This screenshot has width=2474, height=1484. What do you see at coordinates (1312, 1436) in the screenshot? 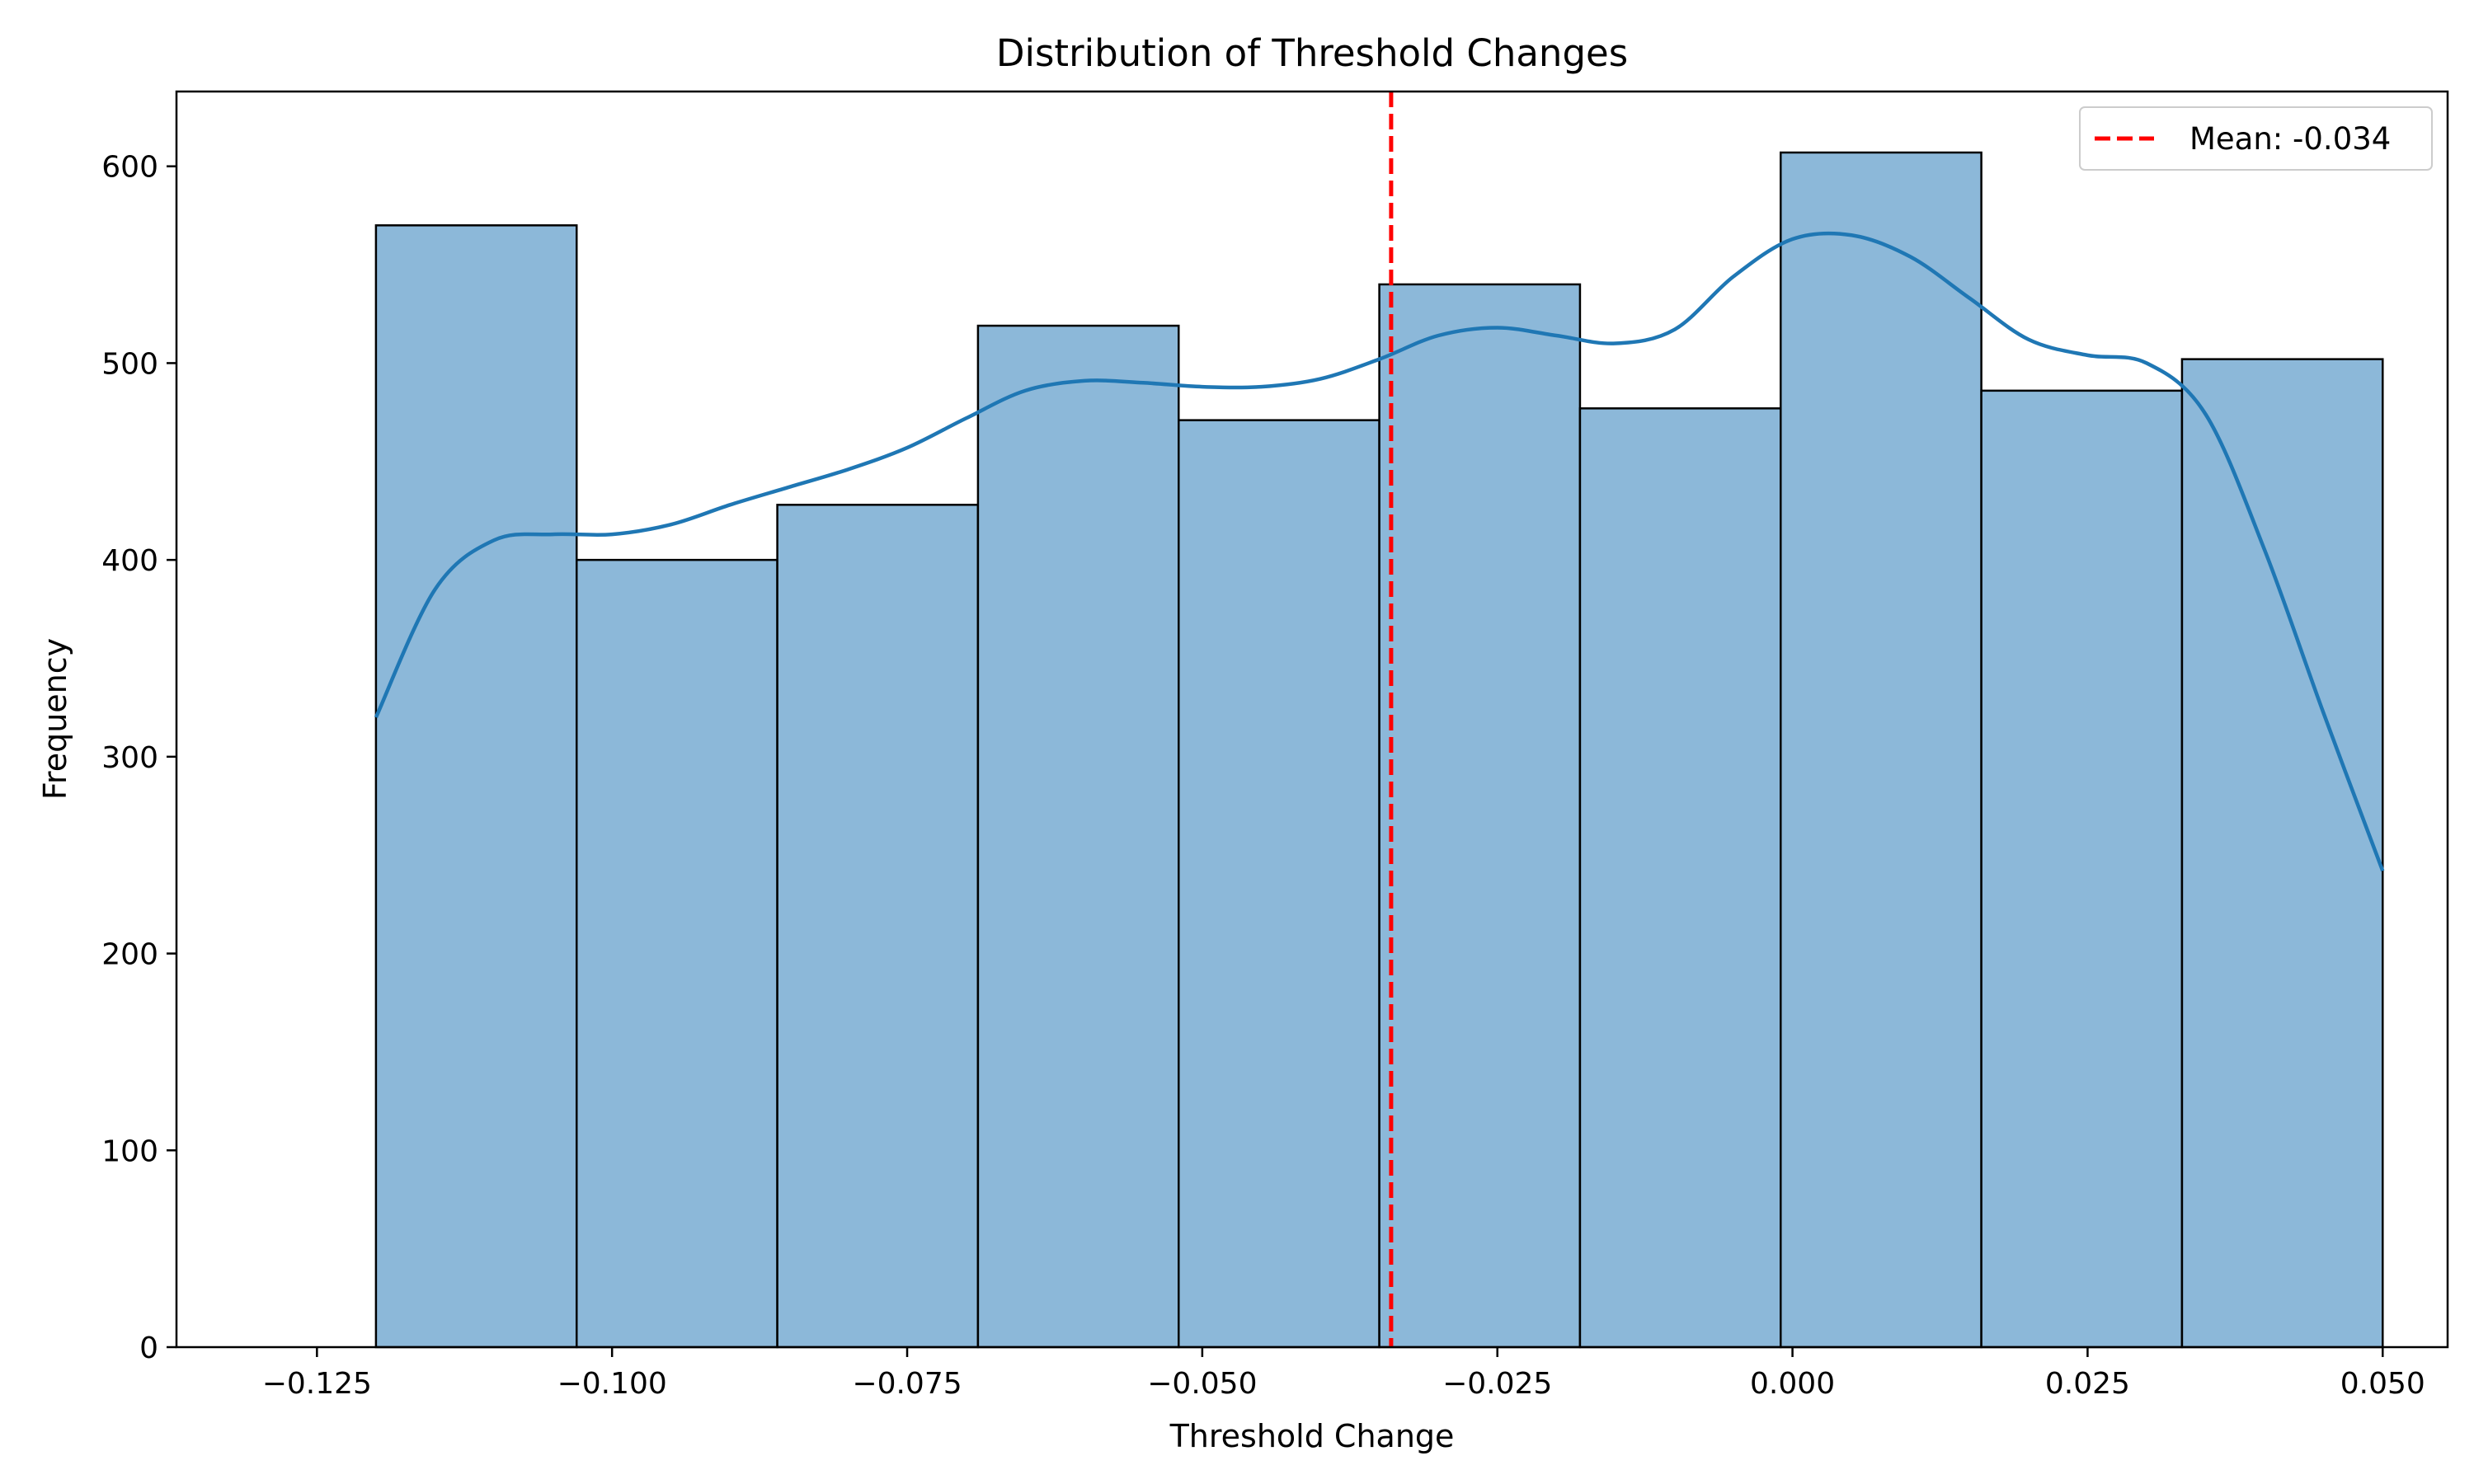
I see `x-axis-label: Threshold Change` at bounding box center [1312, 1436].